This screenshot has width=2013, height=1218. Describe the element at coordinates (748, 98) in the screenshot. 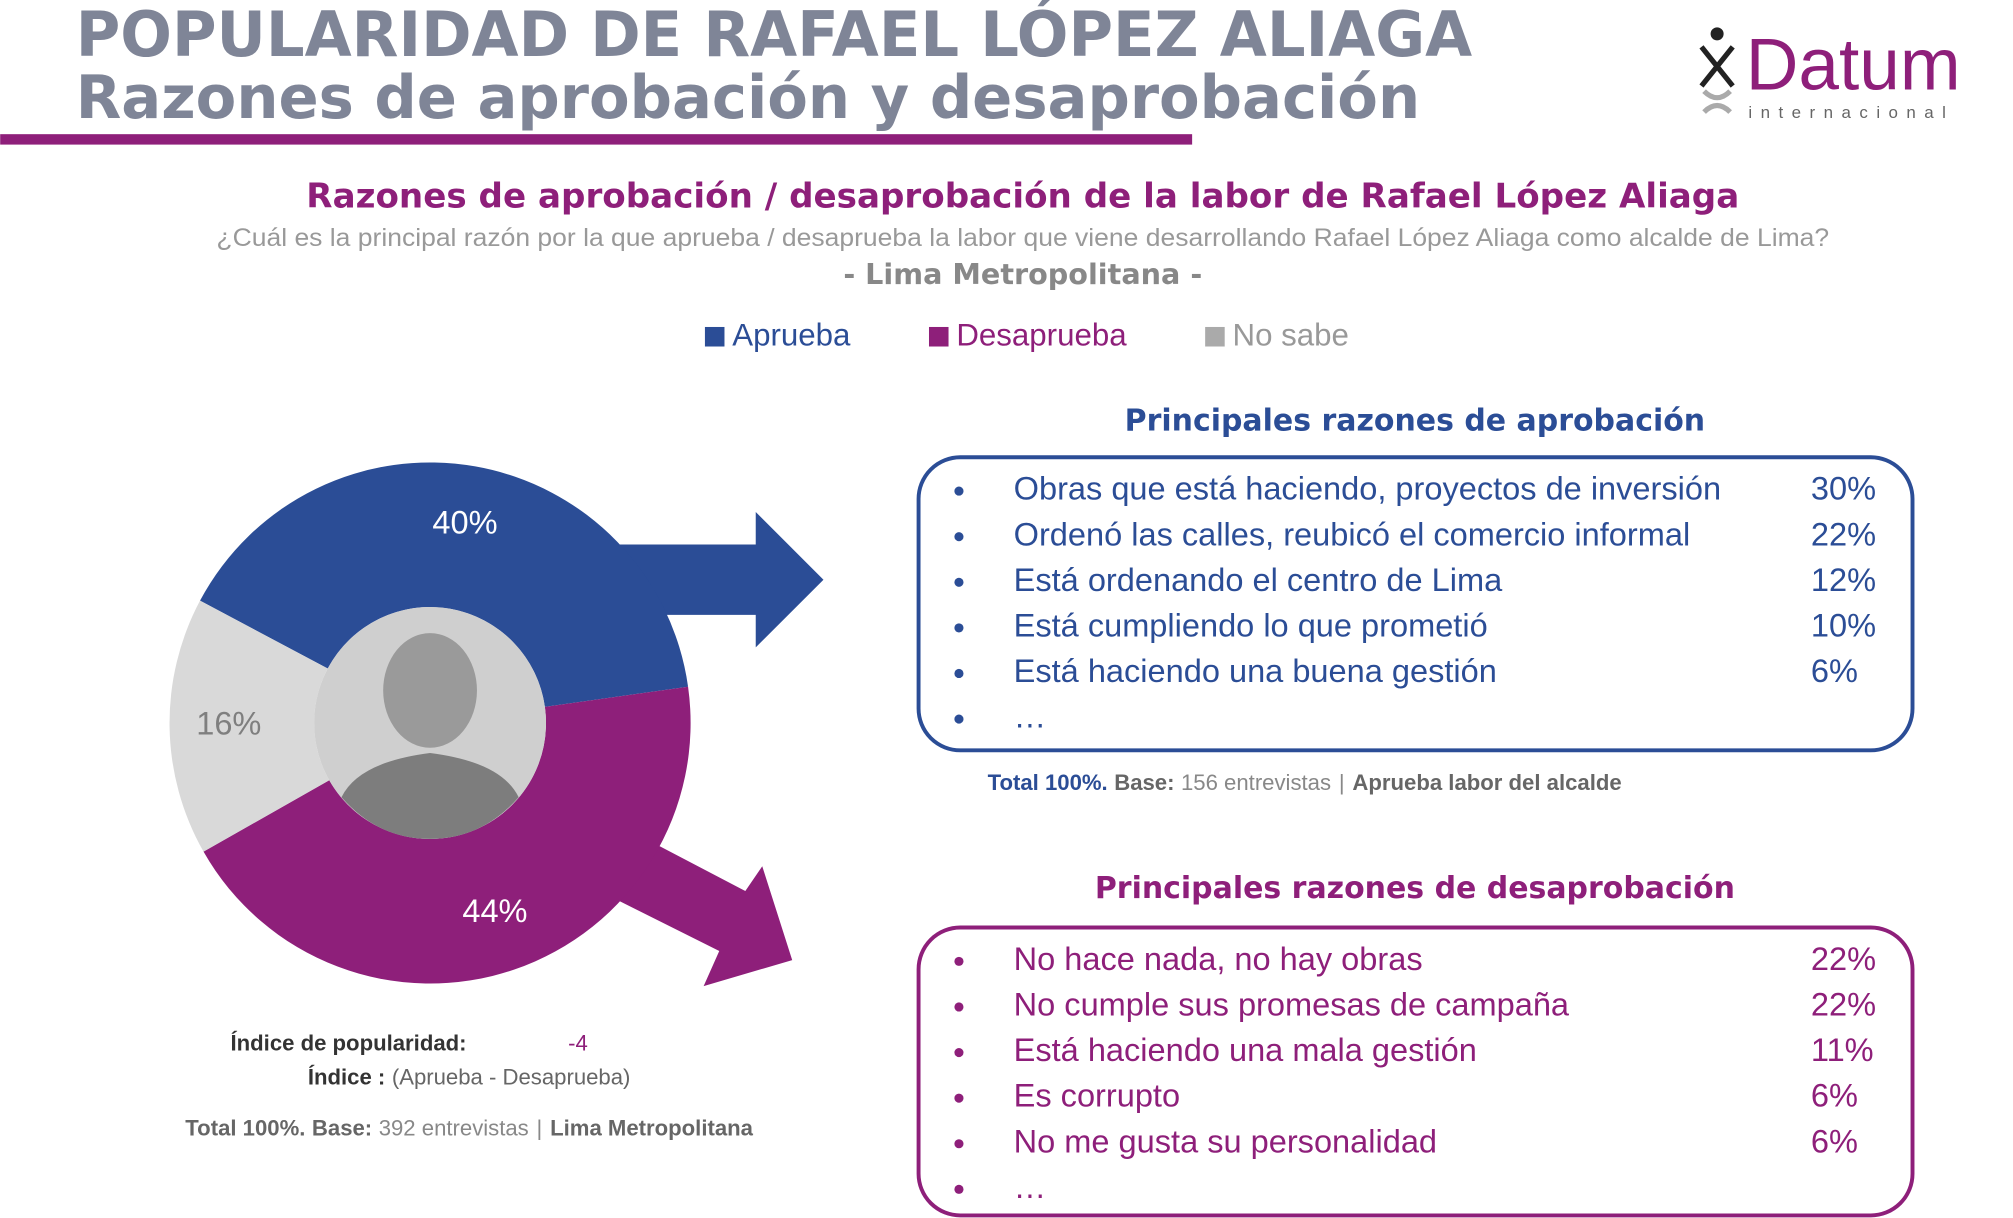

I see `header-subtitle: Razones de aprobación y desaprobación` at that location.